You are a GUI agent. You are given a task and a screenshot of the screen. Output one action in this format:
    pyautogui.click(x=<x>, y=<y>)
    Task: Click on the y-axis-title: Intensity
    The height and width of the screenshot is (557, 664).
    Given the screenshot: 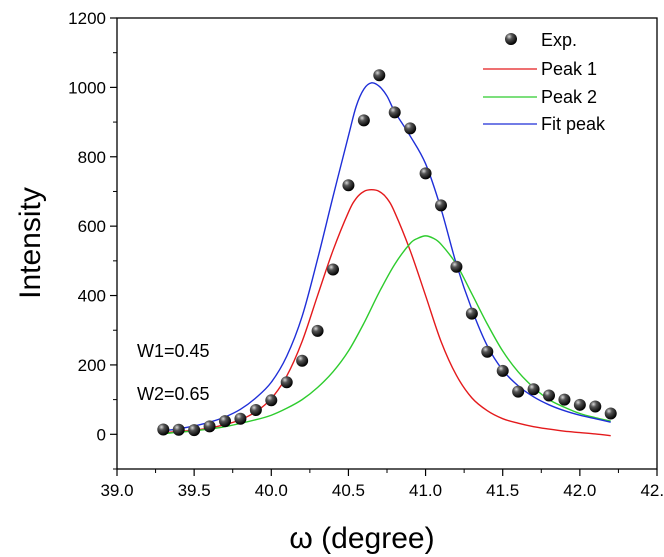 What is the action you would take?
    pyautogui.click(x=30, y=243)
    